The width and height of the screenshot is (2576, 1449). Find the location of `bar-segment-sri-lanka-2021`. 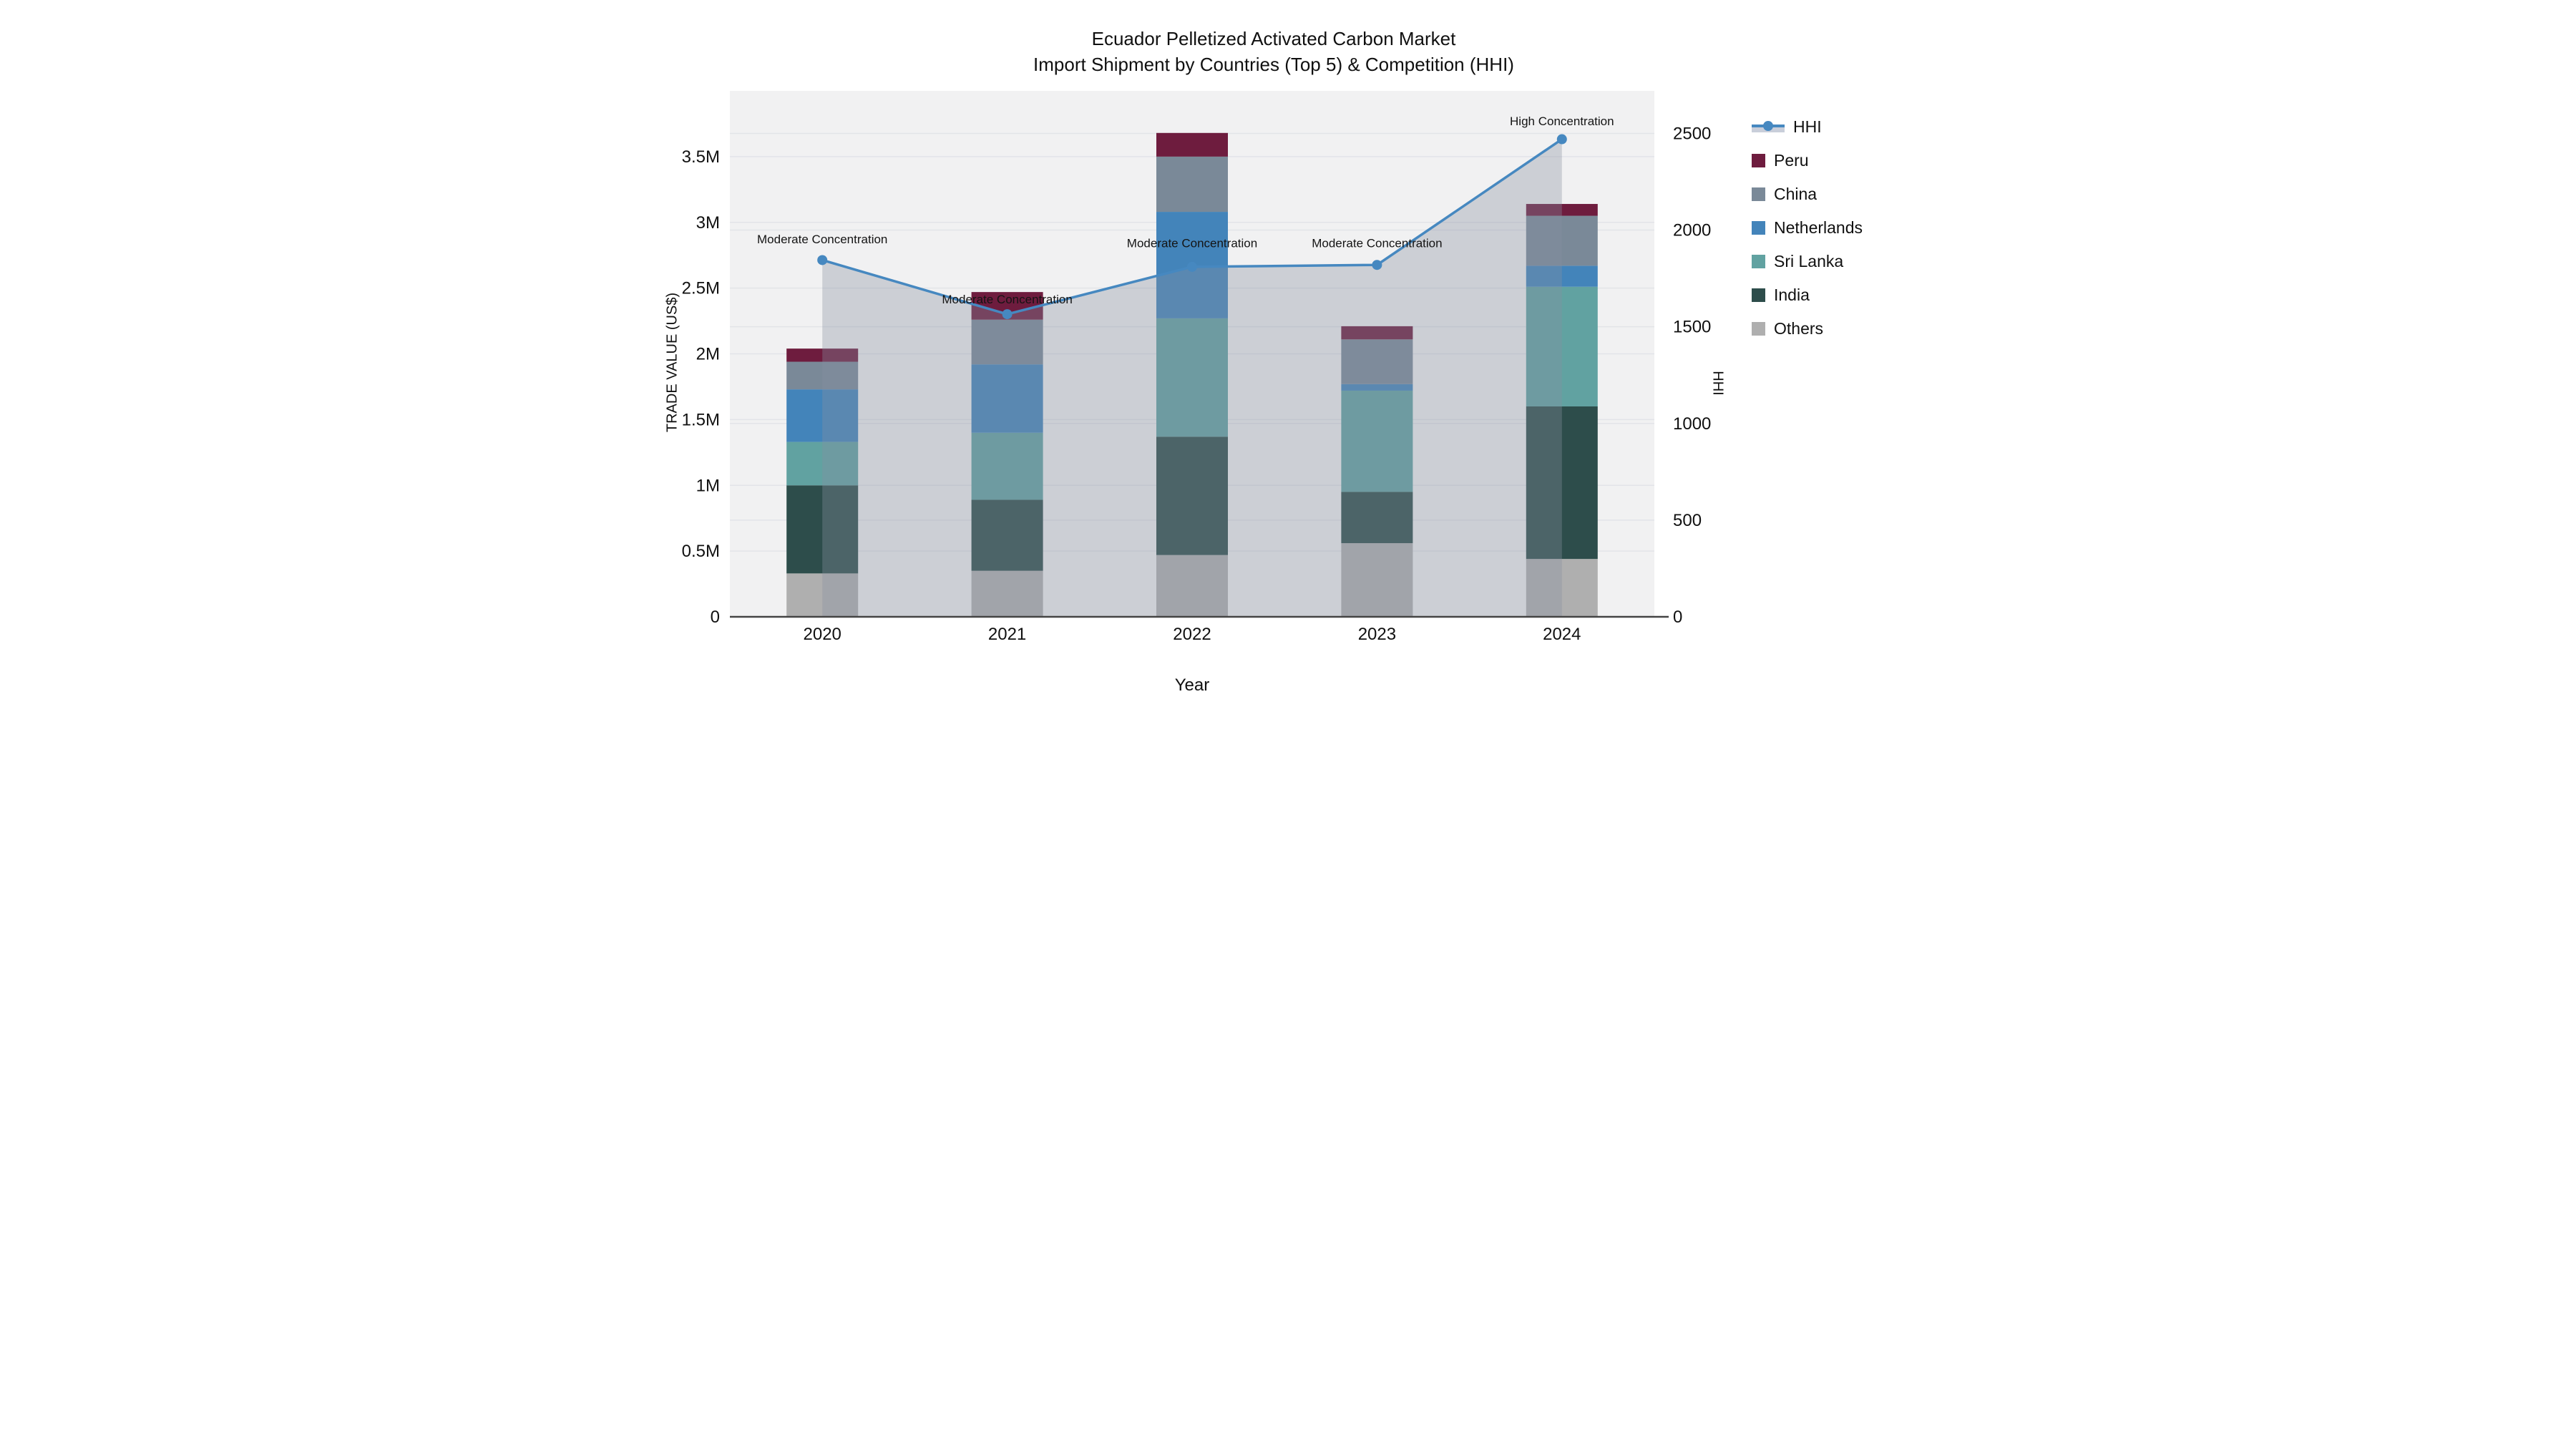

bar-segment-sri-lanka-2021 is located at coordinates (1007, 466).